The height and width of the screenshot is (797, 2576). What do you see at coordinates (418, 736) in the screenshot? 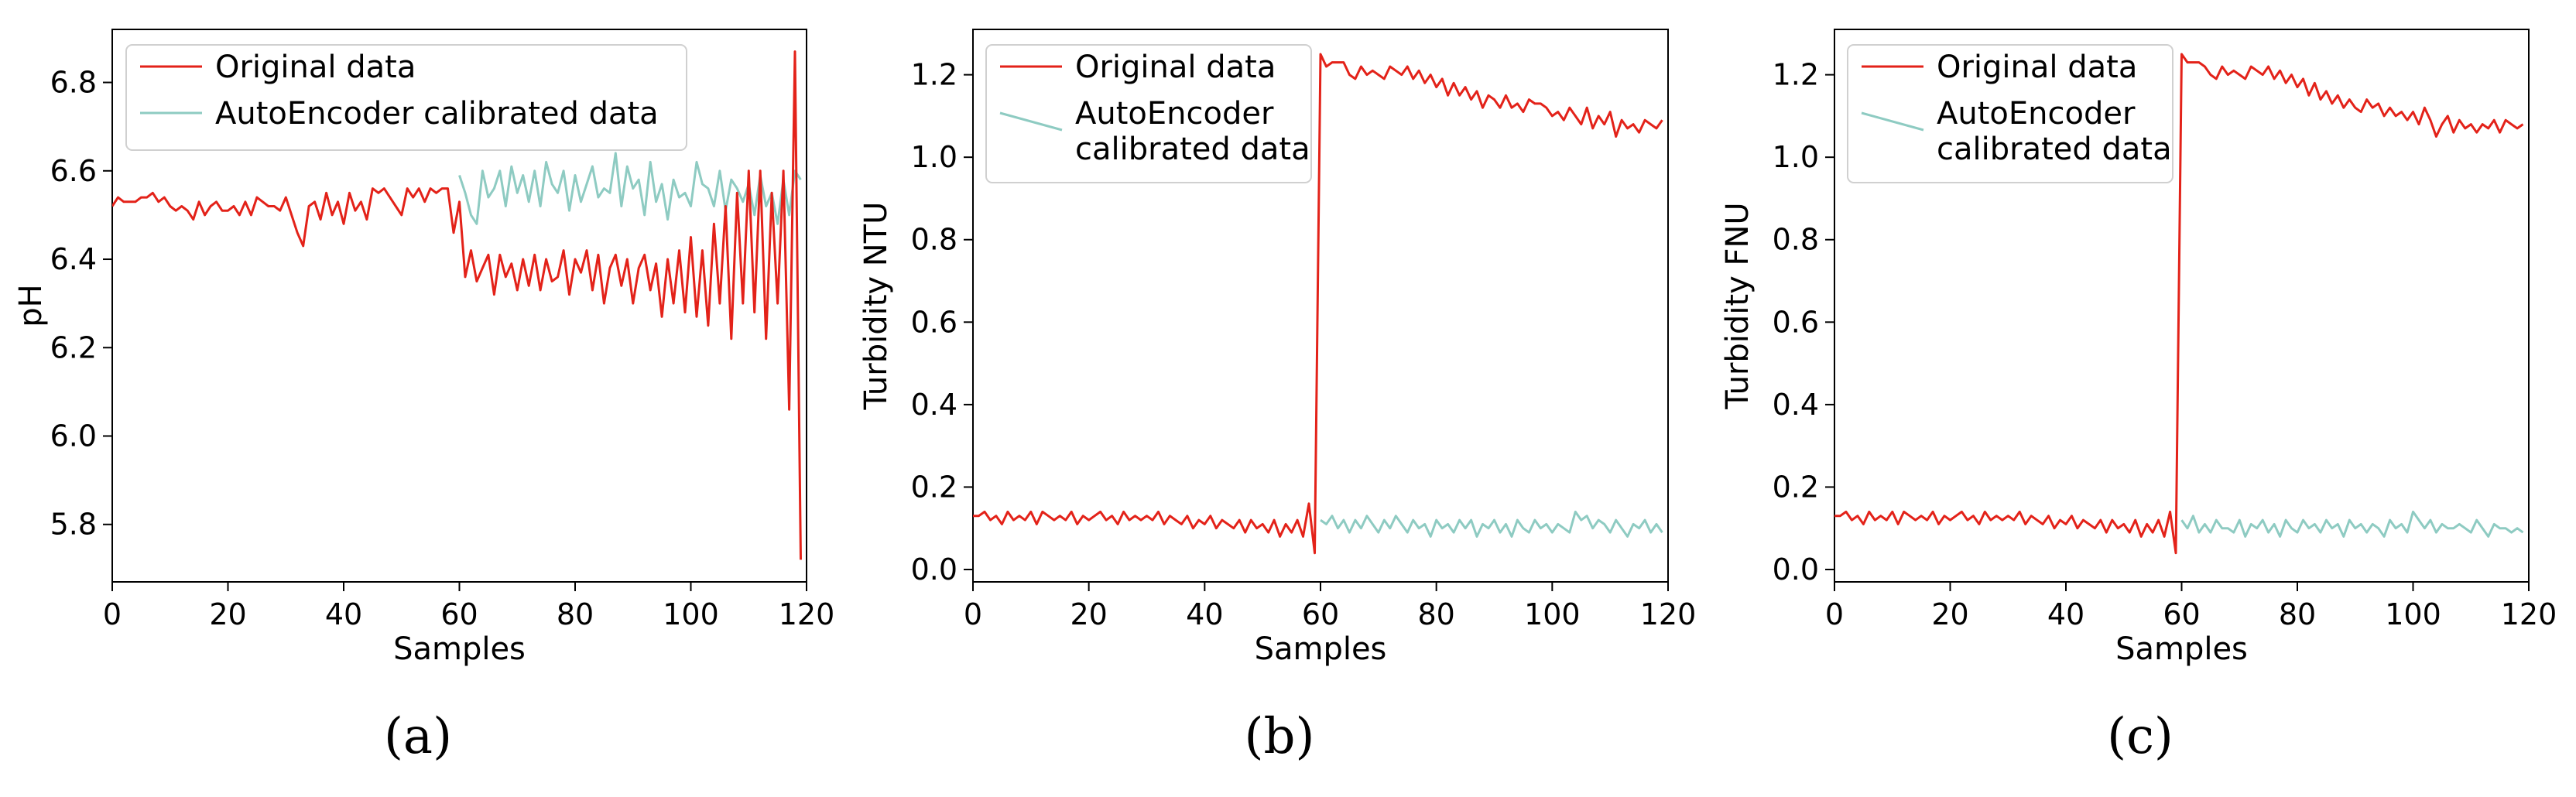
I see `panel-label-a: (a)` at bounding box center [418, 736].